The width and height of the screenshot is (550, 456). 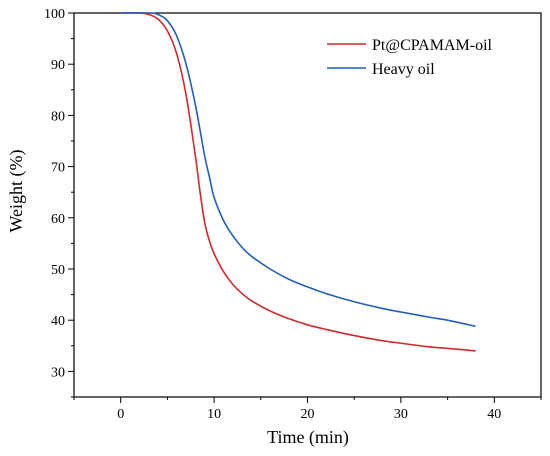 I want to click on legend: Pt@CPAMAM-oil Heavy oil, so click(x=410, y=57).